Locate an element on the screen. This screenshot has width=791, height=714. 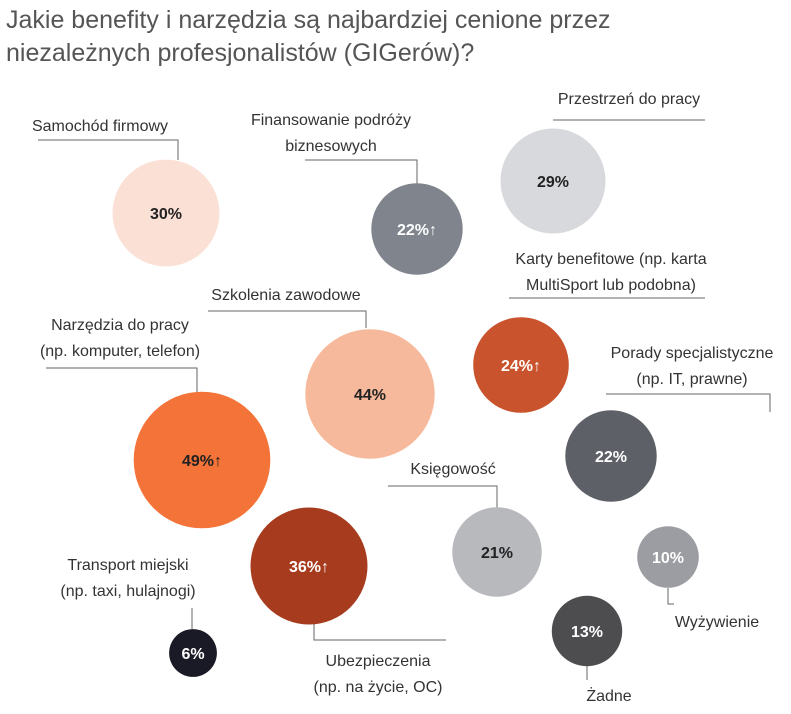
bubble-group-szkolenia: 44% Szkolenia zawodowe is located at coordinates (321, 373).